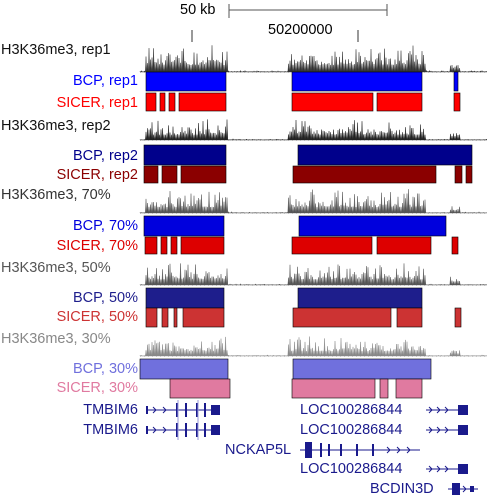 The image size is (487, 500). Describe the element at coordinates (56, 339) in the screenshot. I see `track-label-signal-30: H3K36me3, 30%` at that location.